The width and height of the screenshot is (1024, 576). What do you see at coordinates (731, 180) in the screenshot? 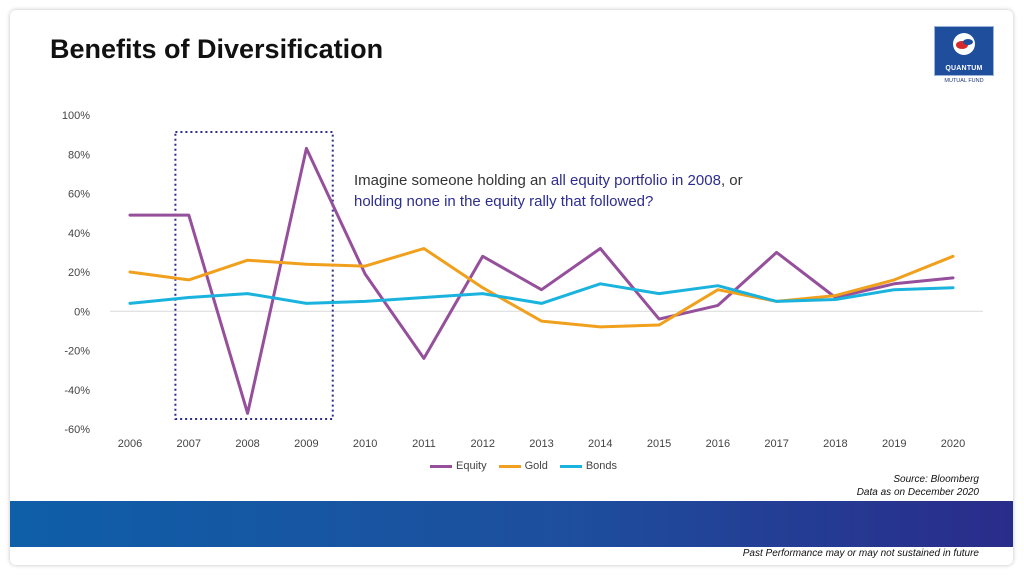
I see `annotation-text-end: , or` at bounding box center [731, 180].